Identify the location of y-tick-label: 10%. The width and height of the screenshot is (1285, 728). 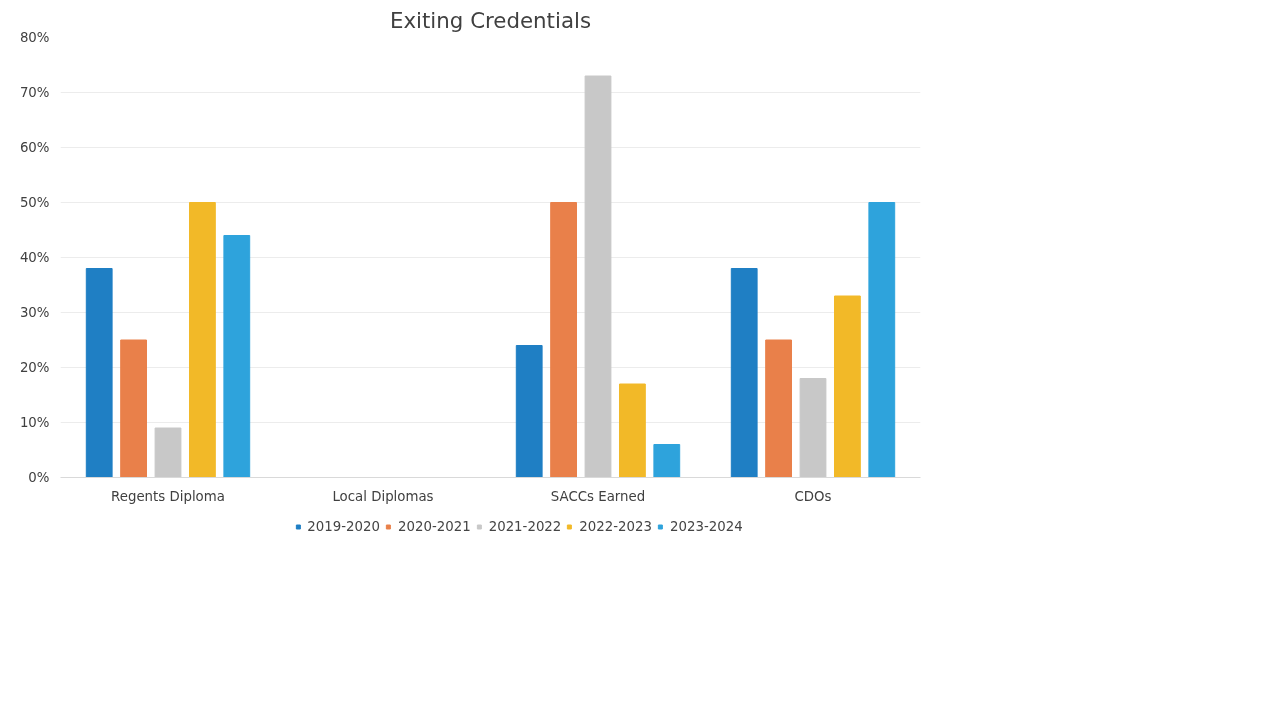
(34, 422).